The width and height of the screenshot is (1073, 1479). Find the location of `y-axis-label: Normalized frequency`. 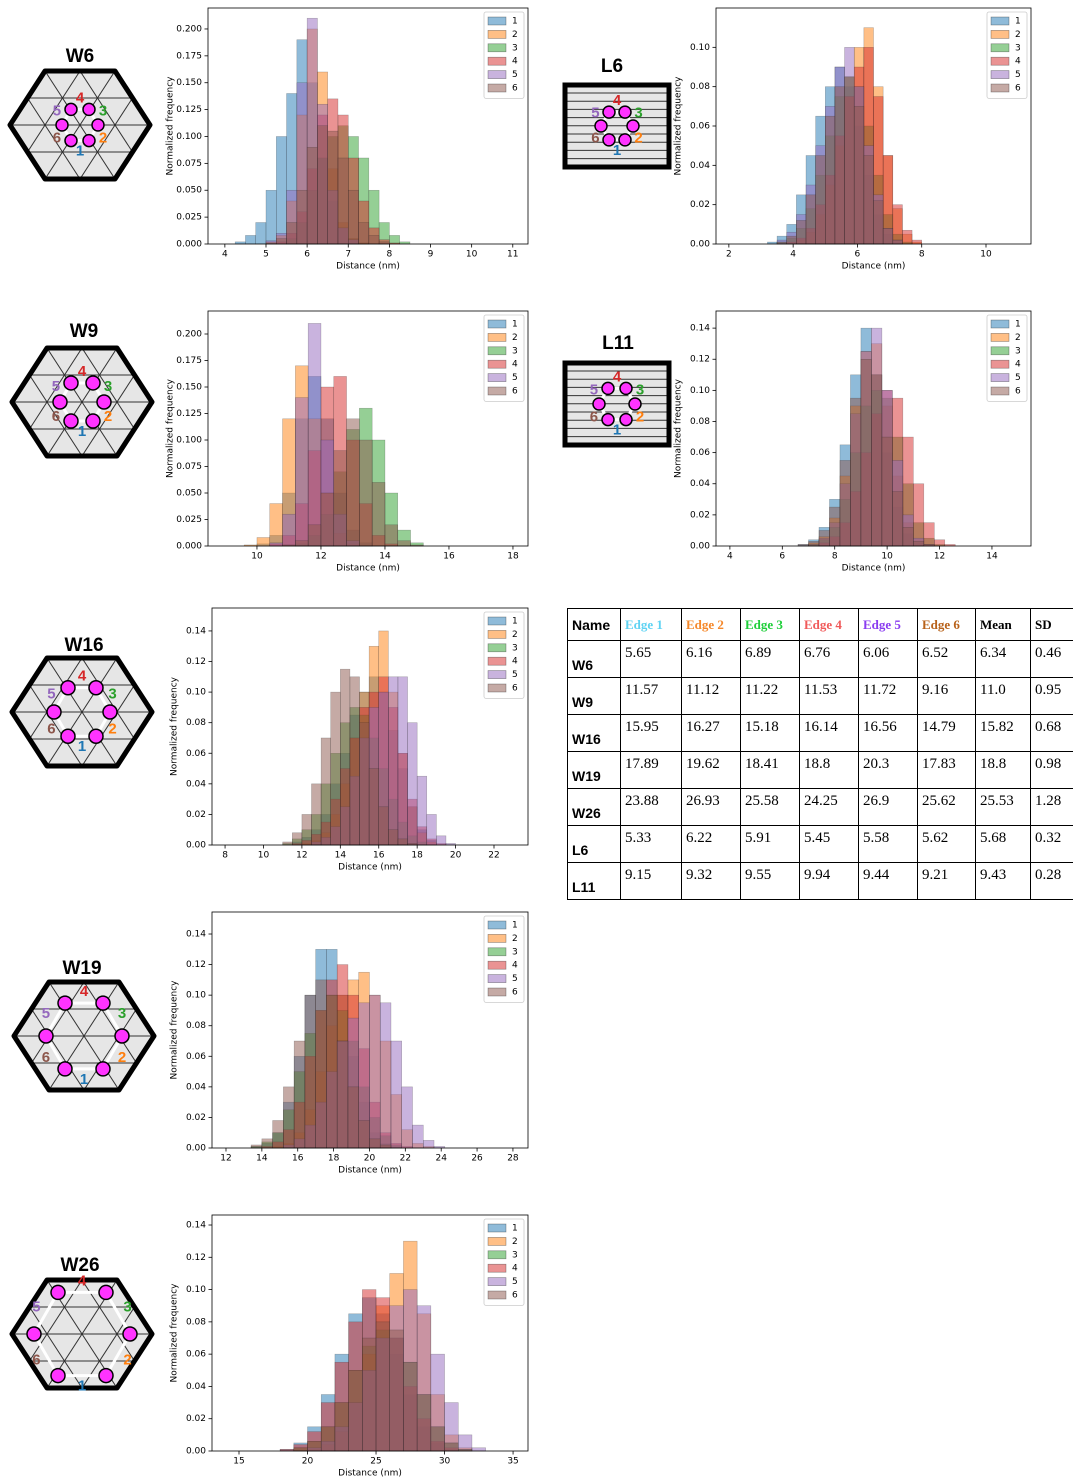

y-axis-label: Normalized frequency is located at coordinates (175, 1333).